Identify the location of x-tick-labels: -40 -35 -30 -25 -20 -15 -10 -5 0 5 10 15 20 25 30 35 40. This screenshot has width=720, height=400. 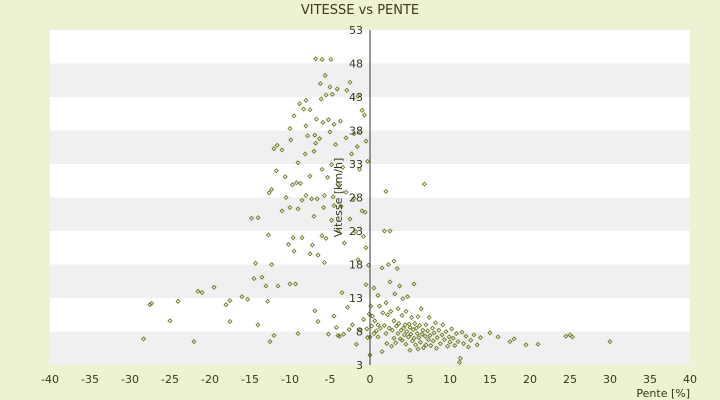
(369, 379).